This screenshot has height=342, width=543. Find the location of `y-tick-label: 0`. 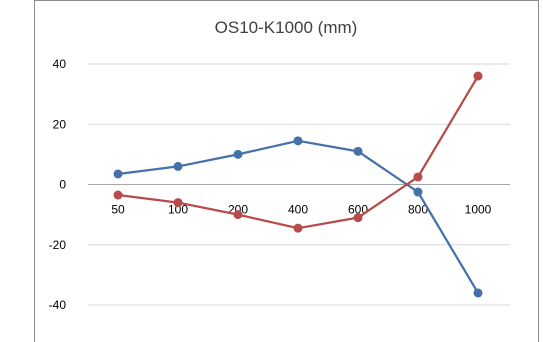

y-tick-label: 0 is located at coordinates (62, 185).